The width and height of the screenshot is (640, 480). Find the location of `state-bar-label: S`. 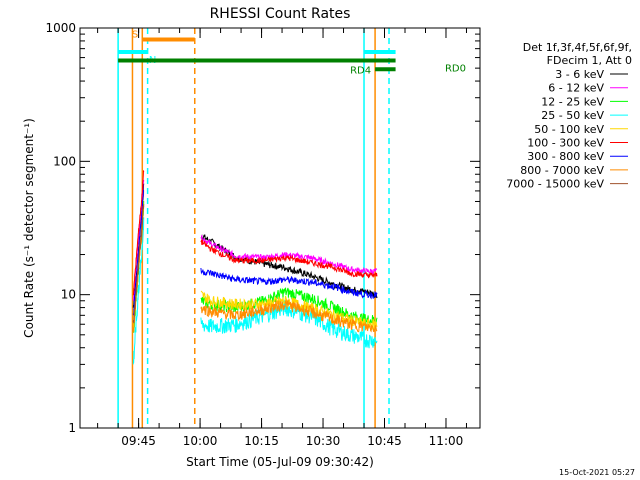

state-bar-label: S is located at coordinates (135, 34).